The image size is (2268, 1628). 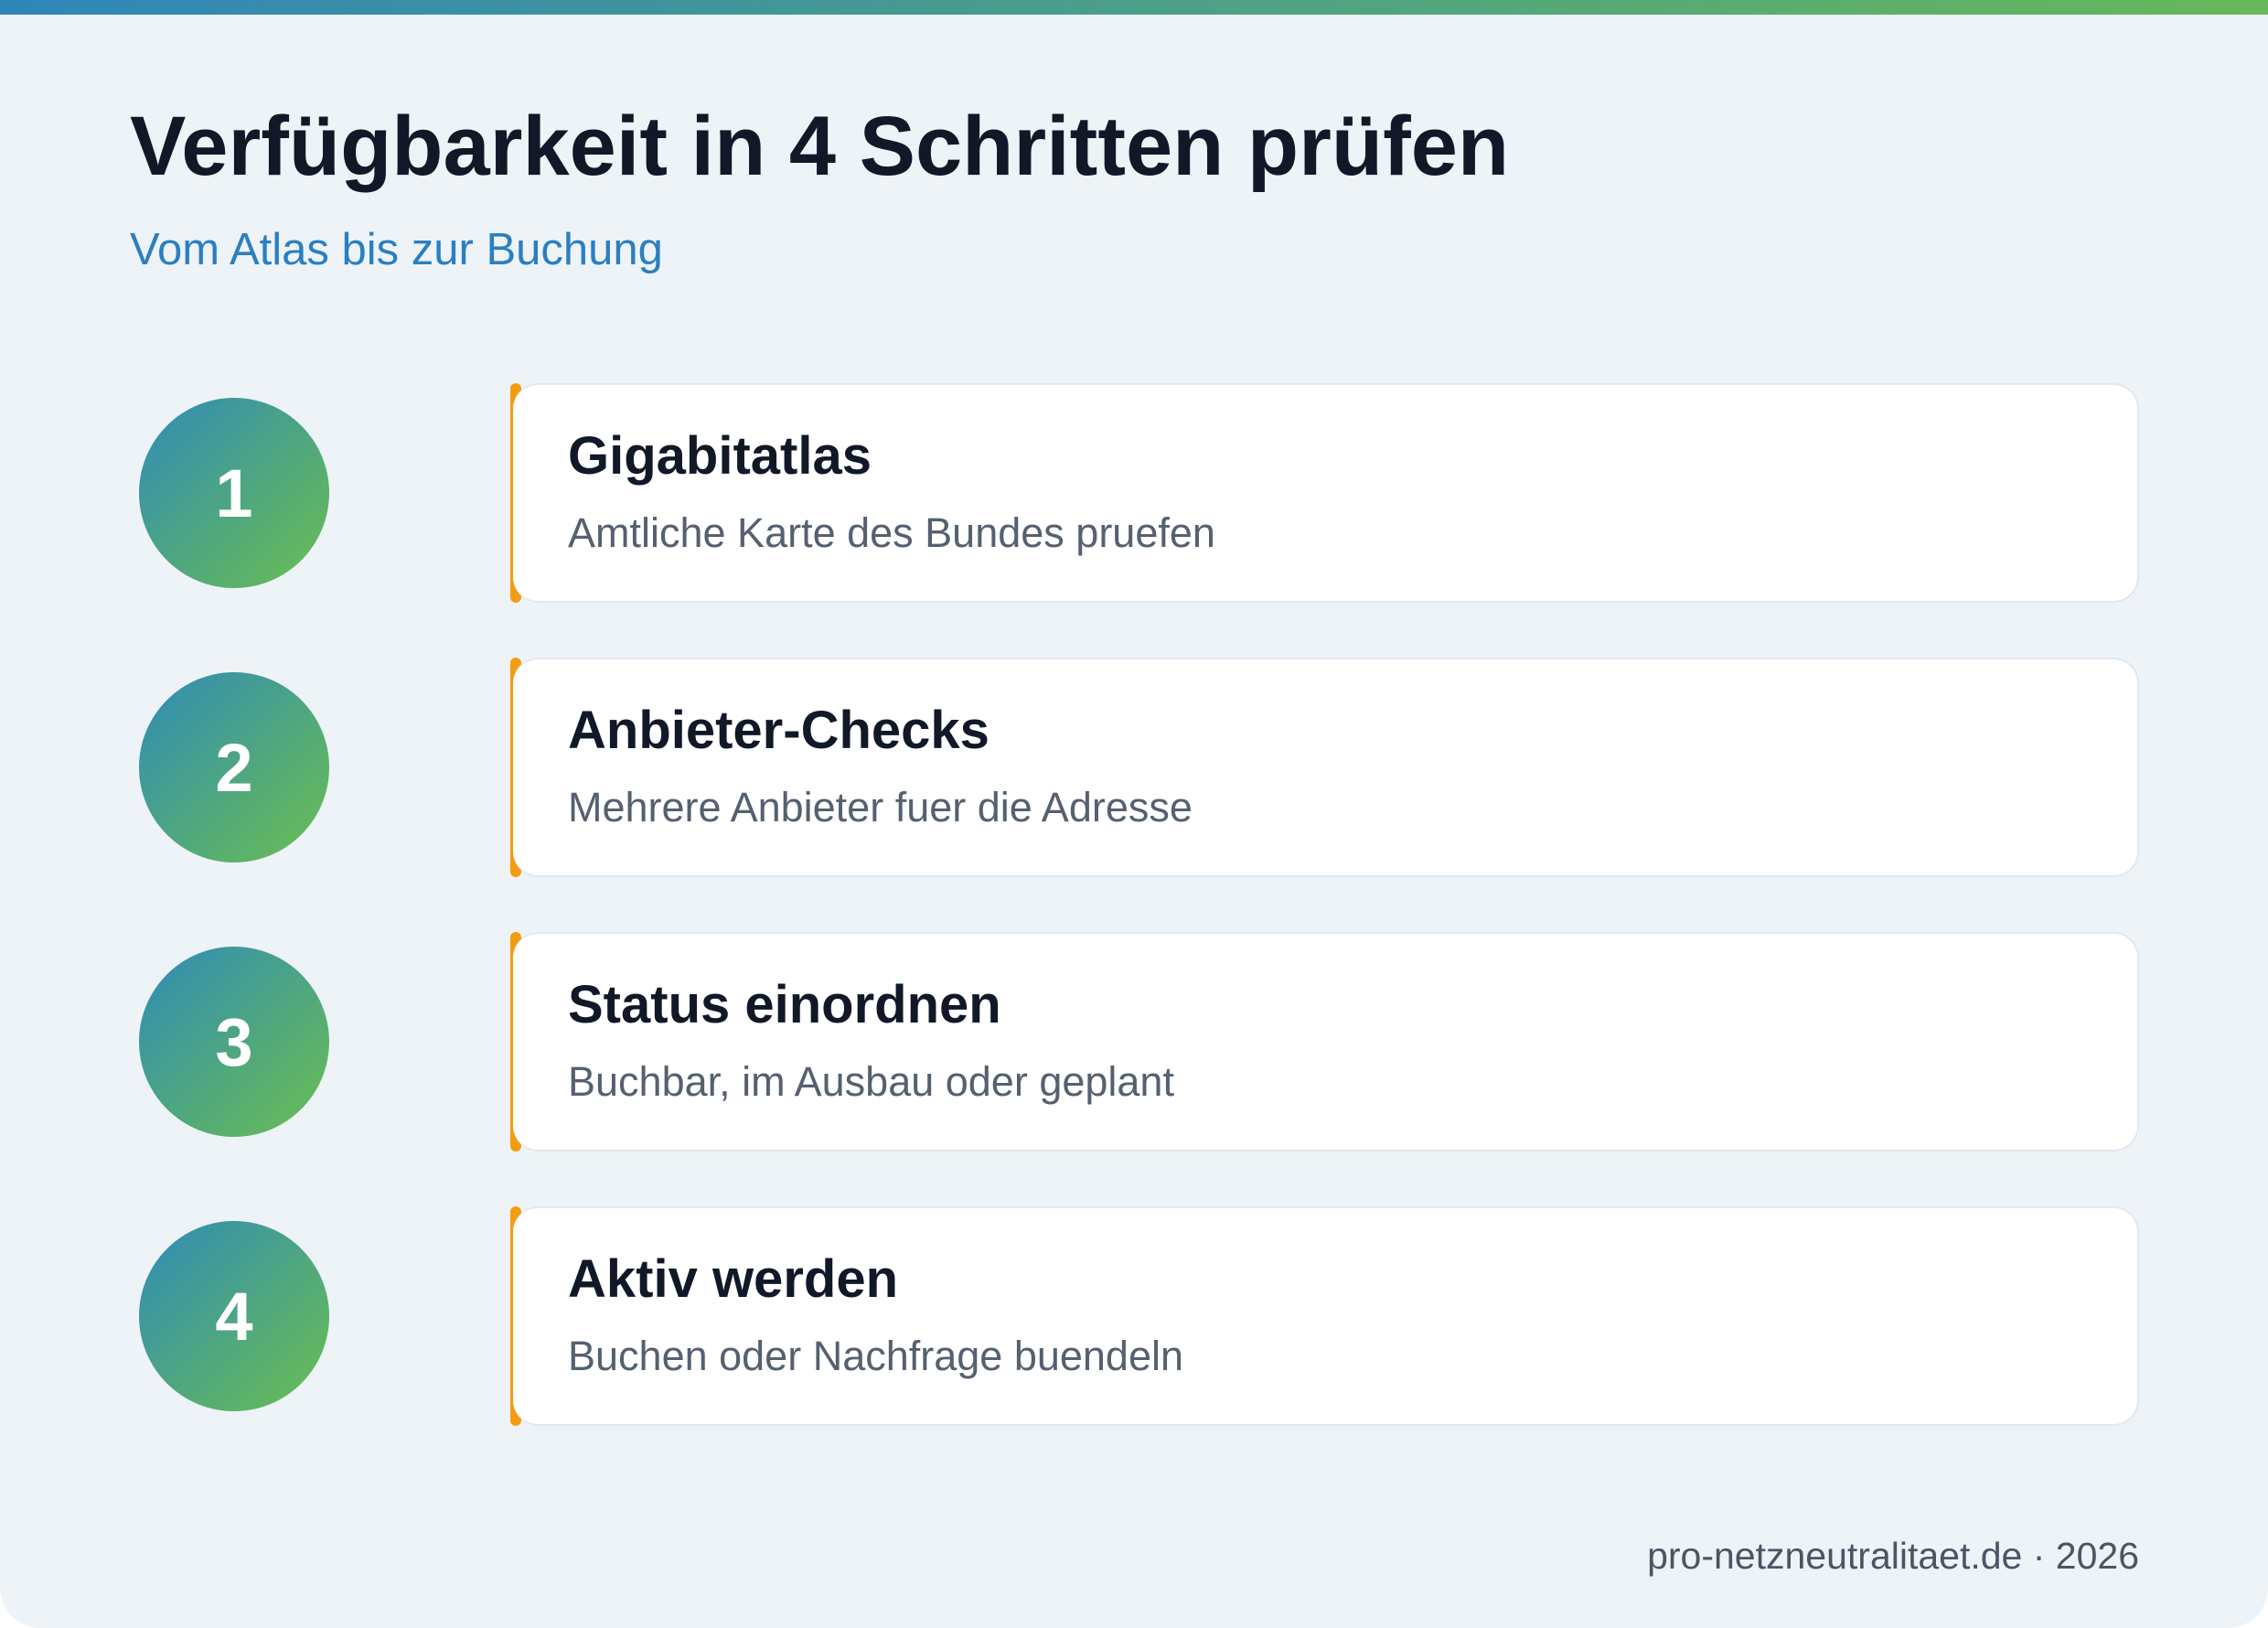 I want to click on step-title: Aktiv werden, so click(x=733, y=1279).